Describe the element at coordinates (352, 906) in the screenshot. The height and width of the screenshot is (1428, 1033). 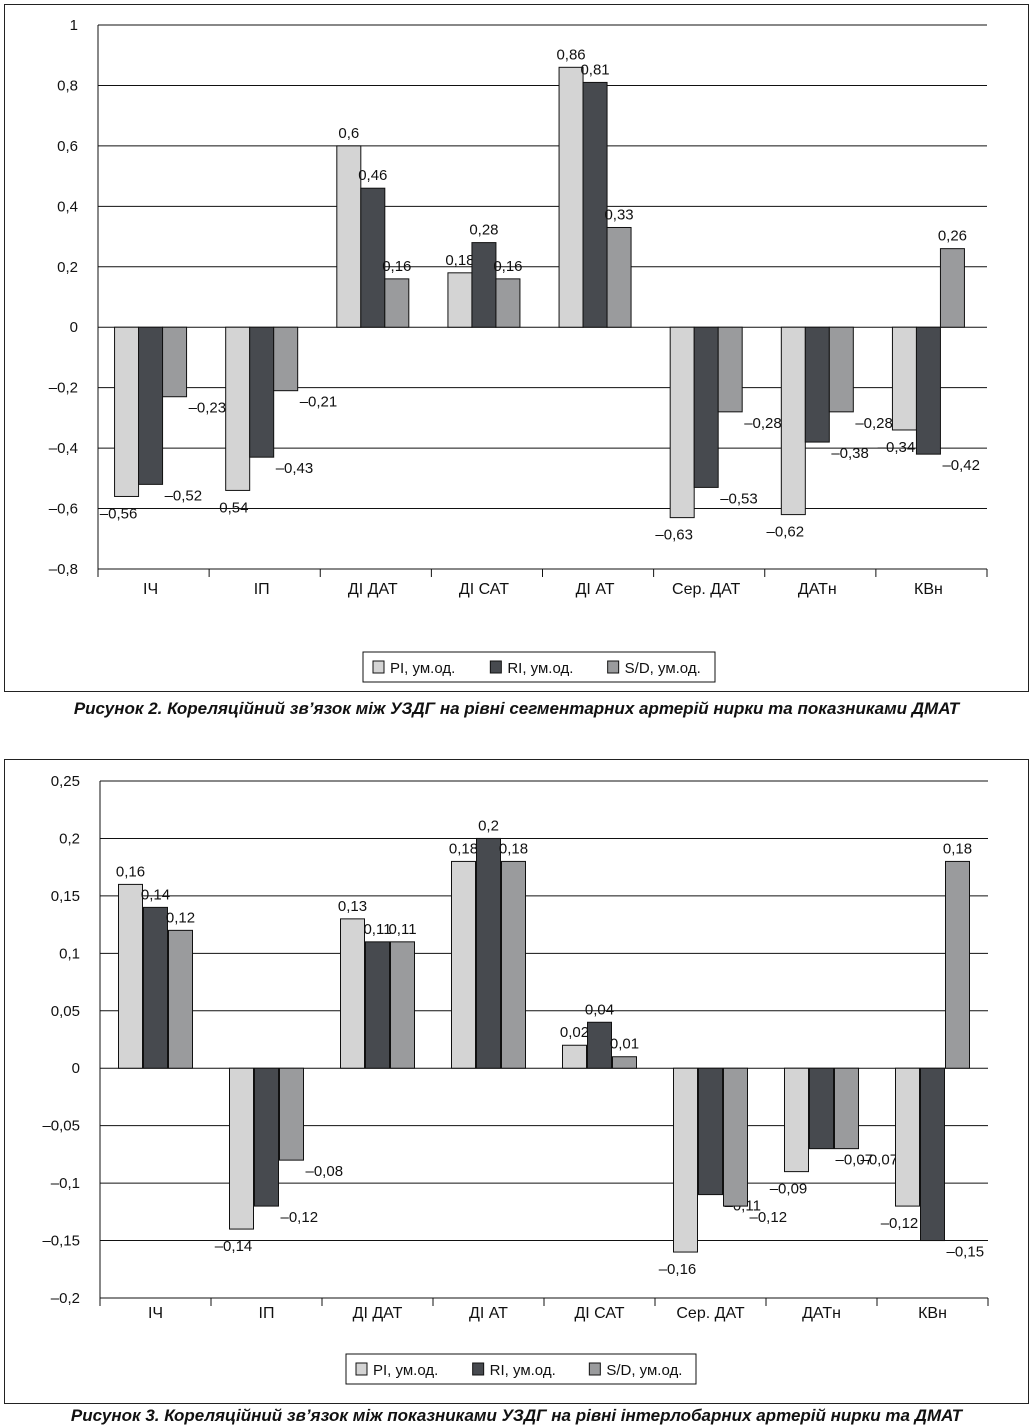
I see `data-label: 0,13` at that location.